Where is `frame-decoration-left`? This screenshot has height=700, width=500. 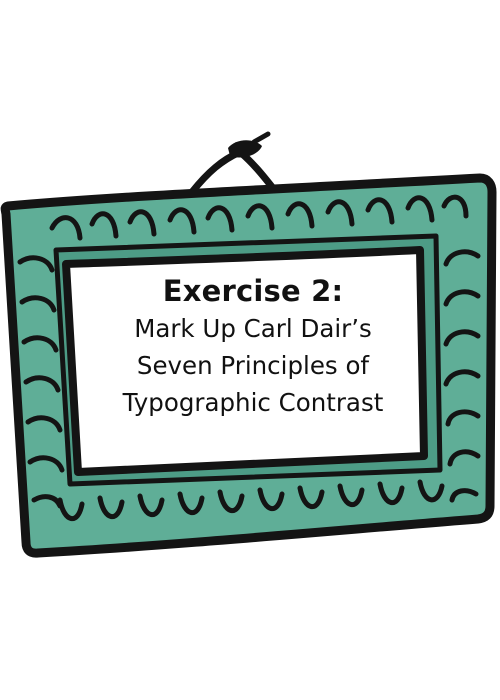 frame-decoration-left is located at coordinates (41, 382).